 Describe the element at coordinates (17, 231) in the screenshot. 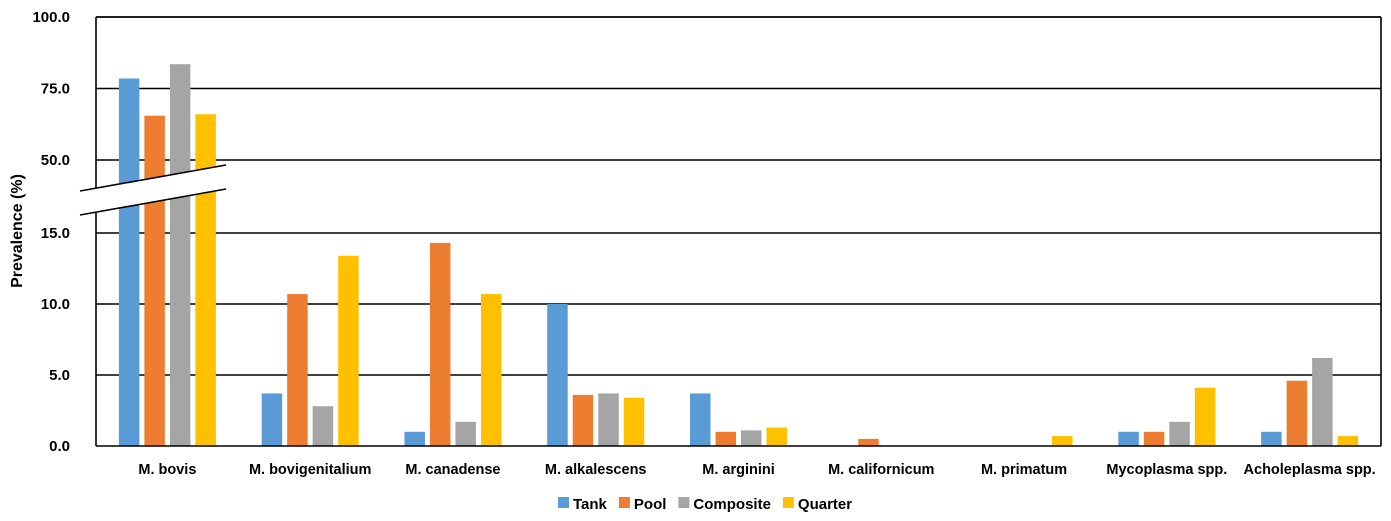

I see `y-axis-title: Prevalence (%)` at that location.